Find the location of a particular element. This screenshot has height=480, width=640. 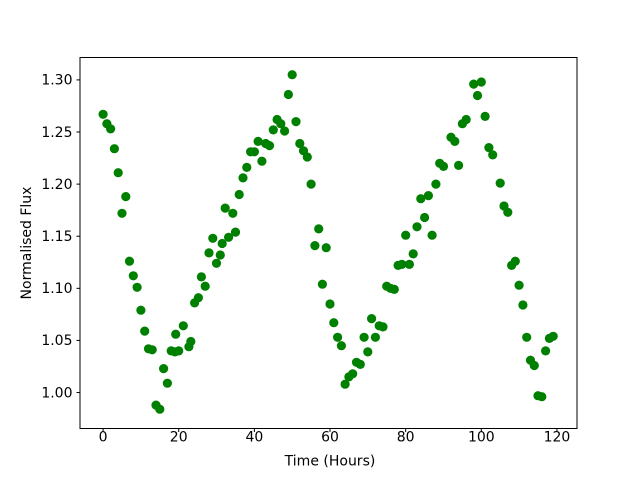

y-axis-ticks: 1.00 1.05 1.10 1.15 1.20 1.25 1.30 is located at coordinates (60, 237).